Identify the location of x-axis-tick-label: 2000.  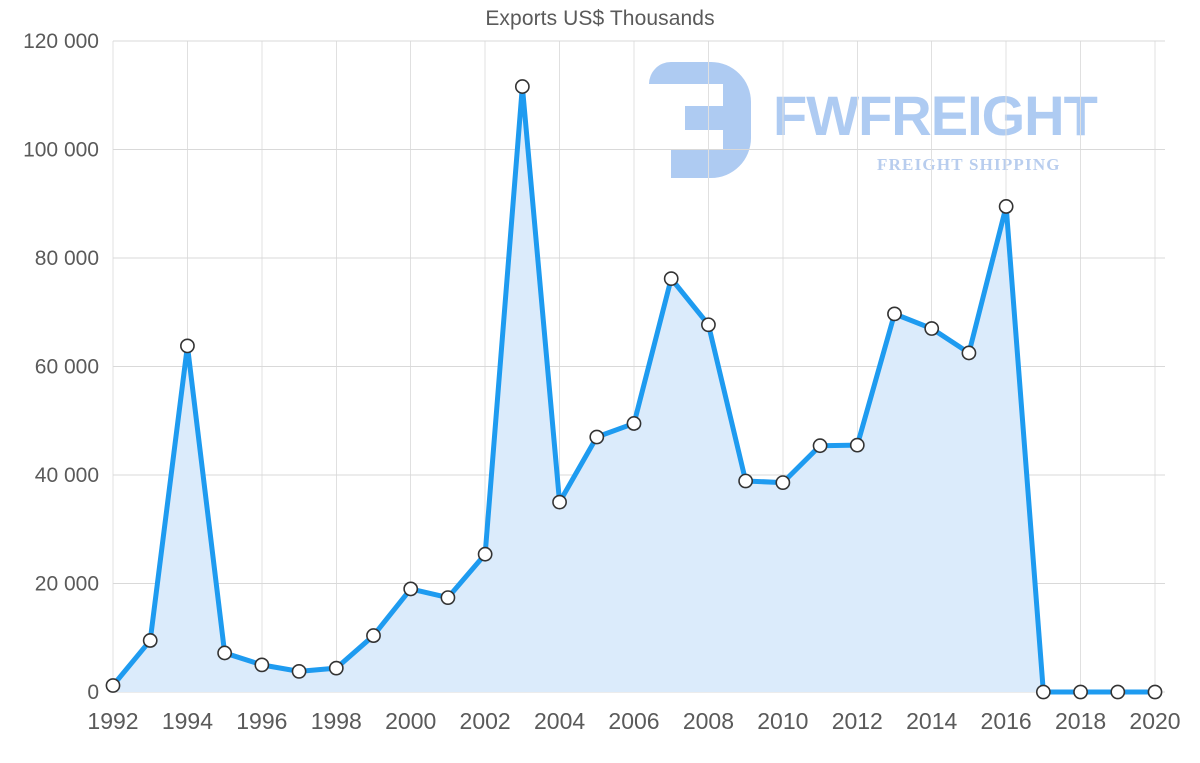
(410, 721).